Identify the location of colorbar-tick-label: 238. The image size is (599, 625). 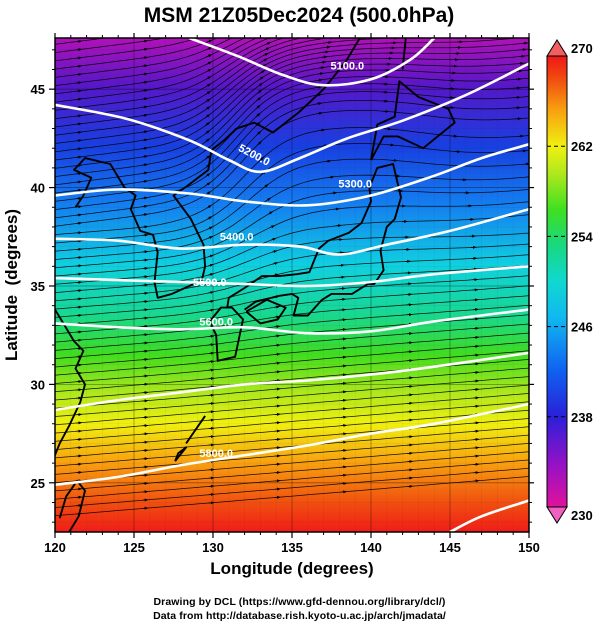
(582, 417).